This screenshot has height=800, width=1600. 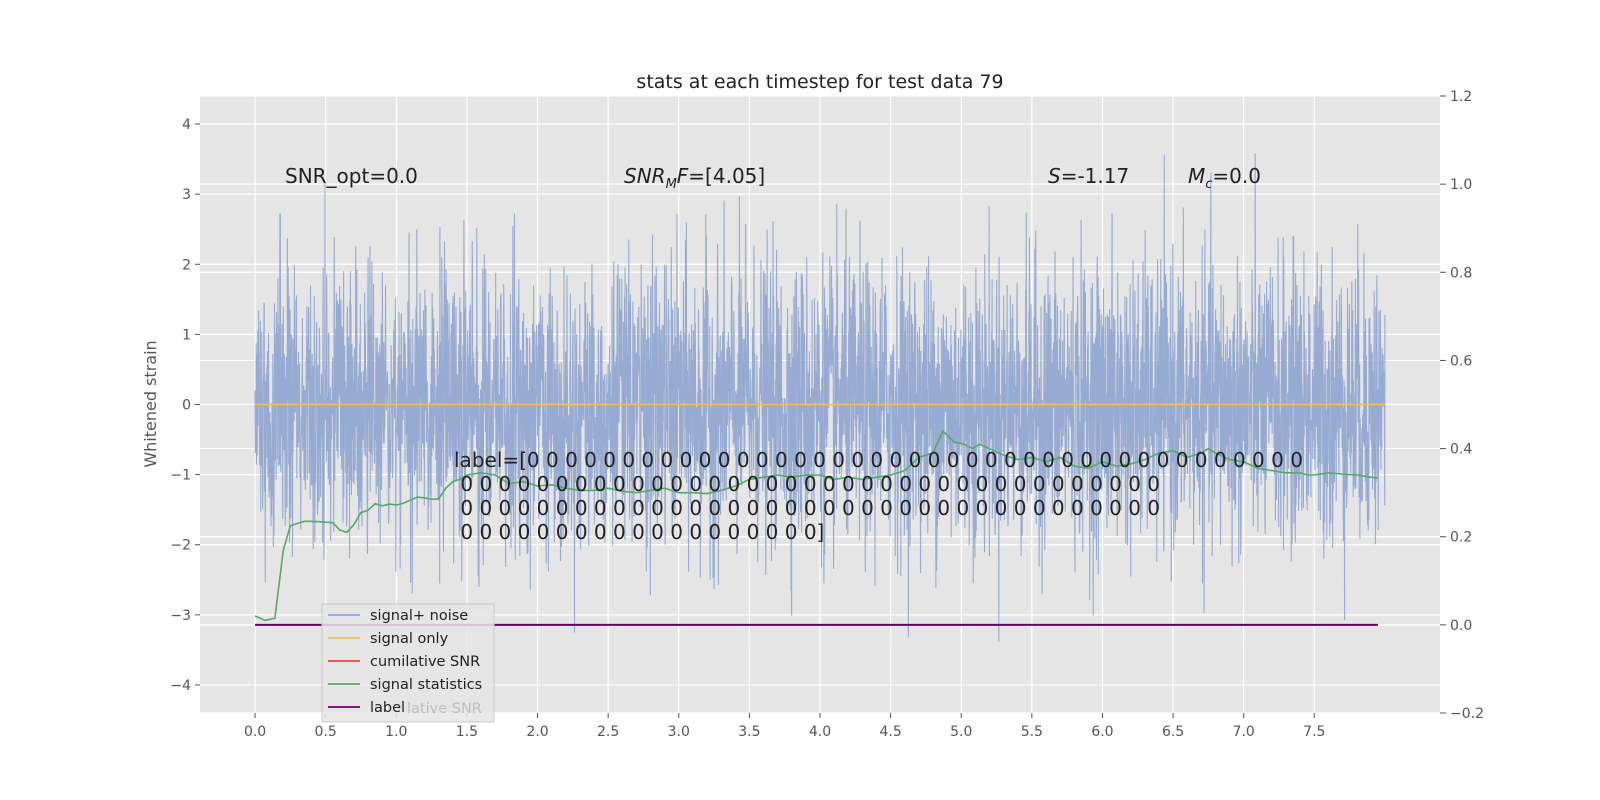 I want to click on x-tick-label: 1.0, so click(x=396, y=732).